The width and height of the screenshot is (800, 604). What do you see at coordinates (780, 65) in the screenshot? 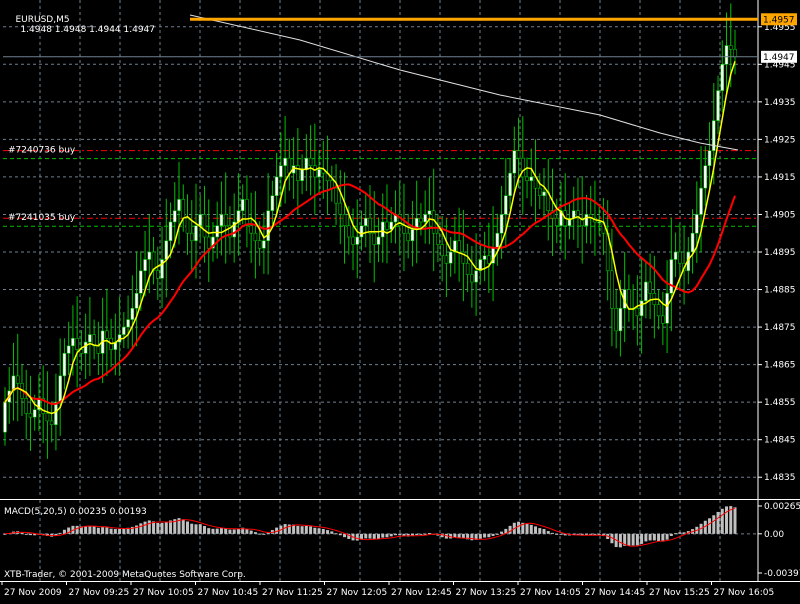
I see `price-tick-label: 1.4945` at bounding box center [780, 65].